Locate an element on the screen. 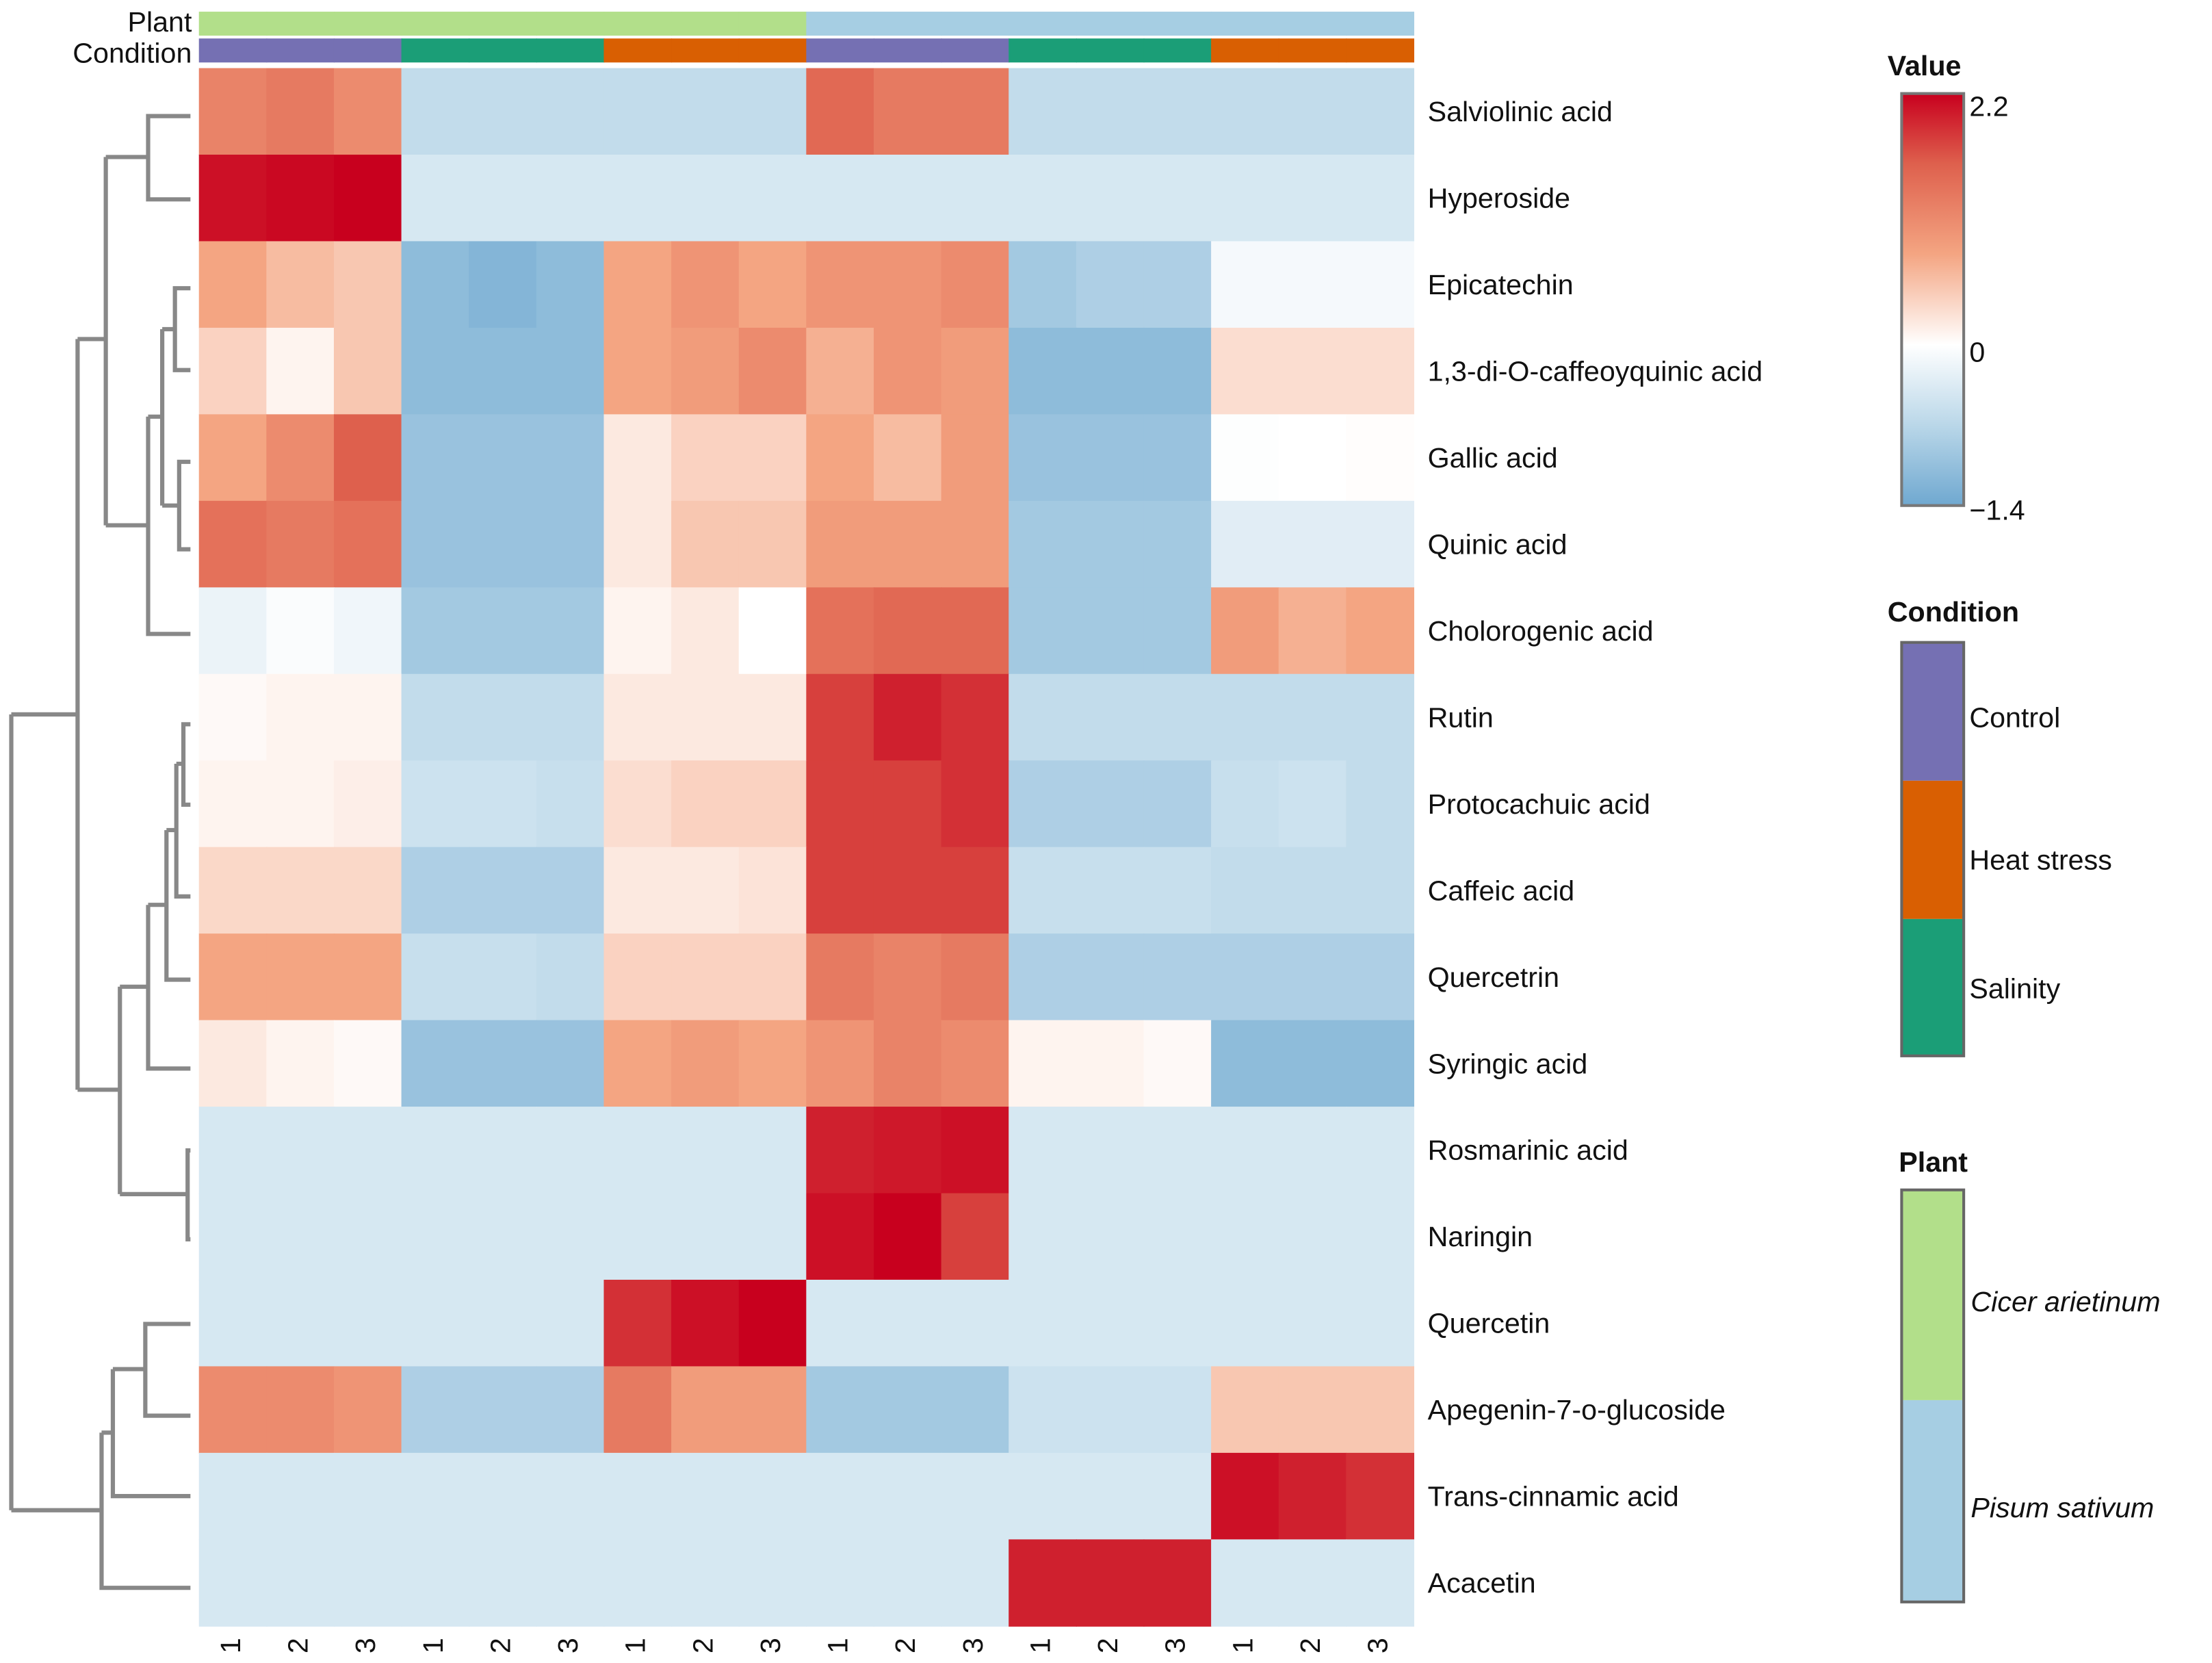 This screenshot has width=2212, height=1663. legend-swatch-cicer is located at coordinates (1932, 1294).